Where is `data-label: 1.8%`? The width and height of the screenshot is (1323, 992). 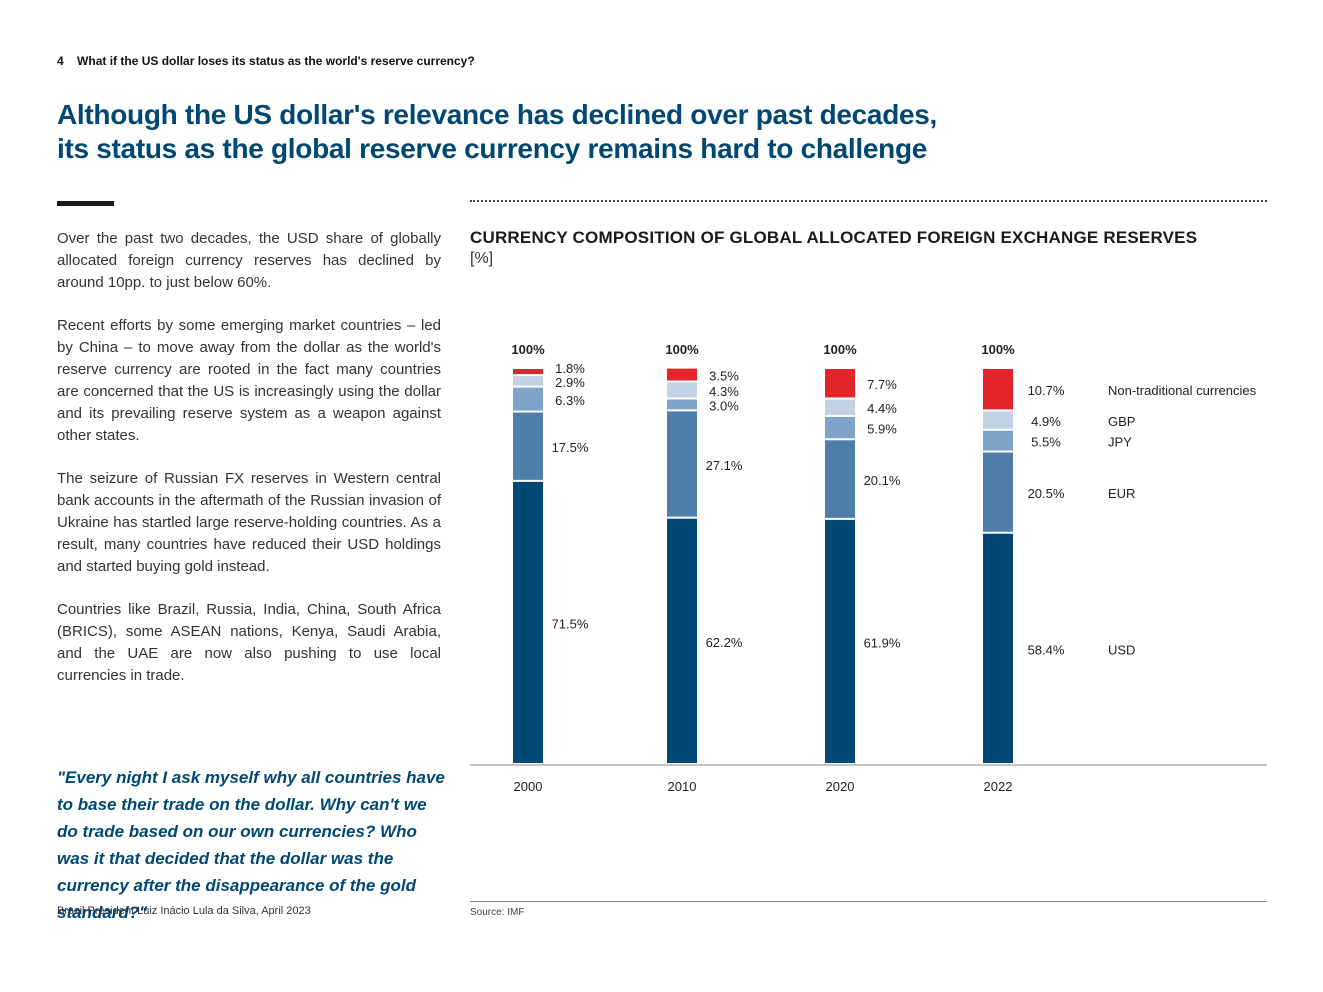 data-label: 1.8% is located at coordinates (570, 368).